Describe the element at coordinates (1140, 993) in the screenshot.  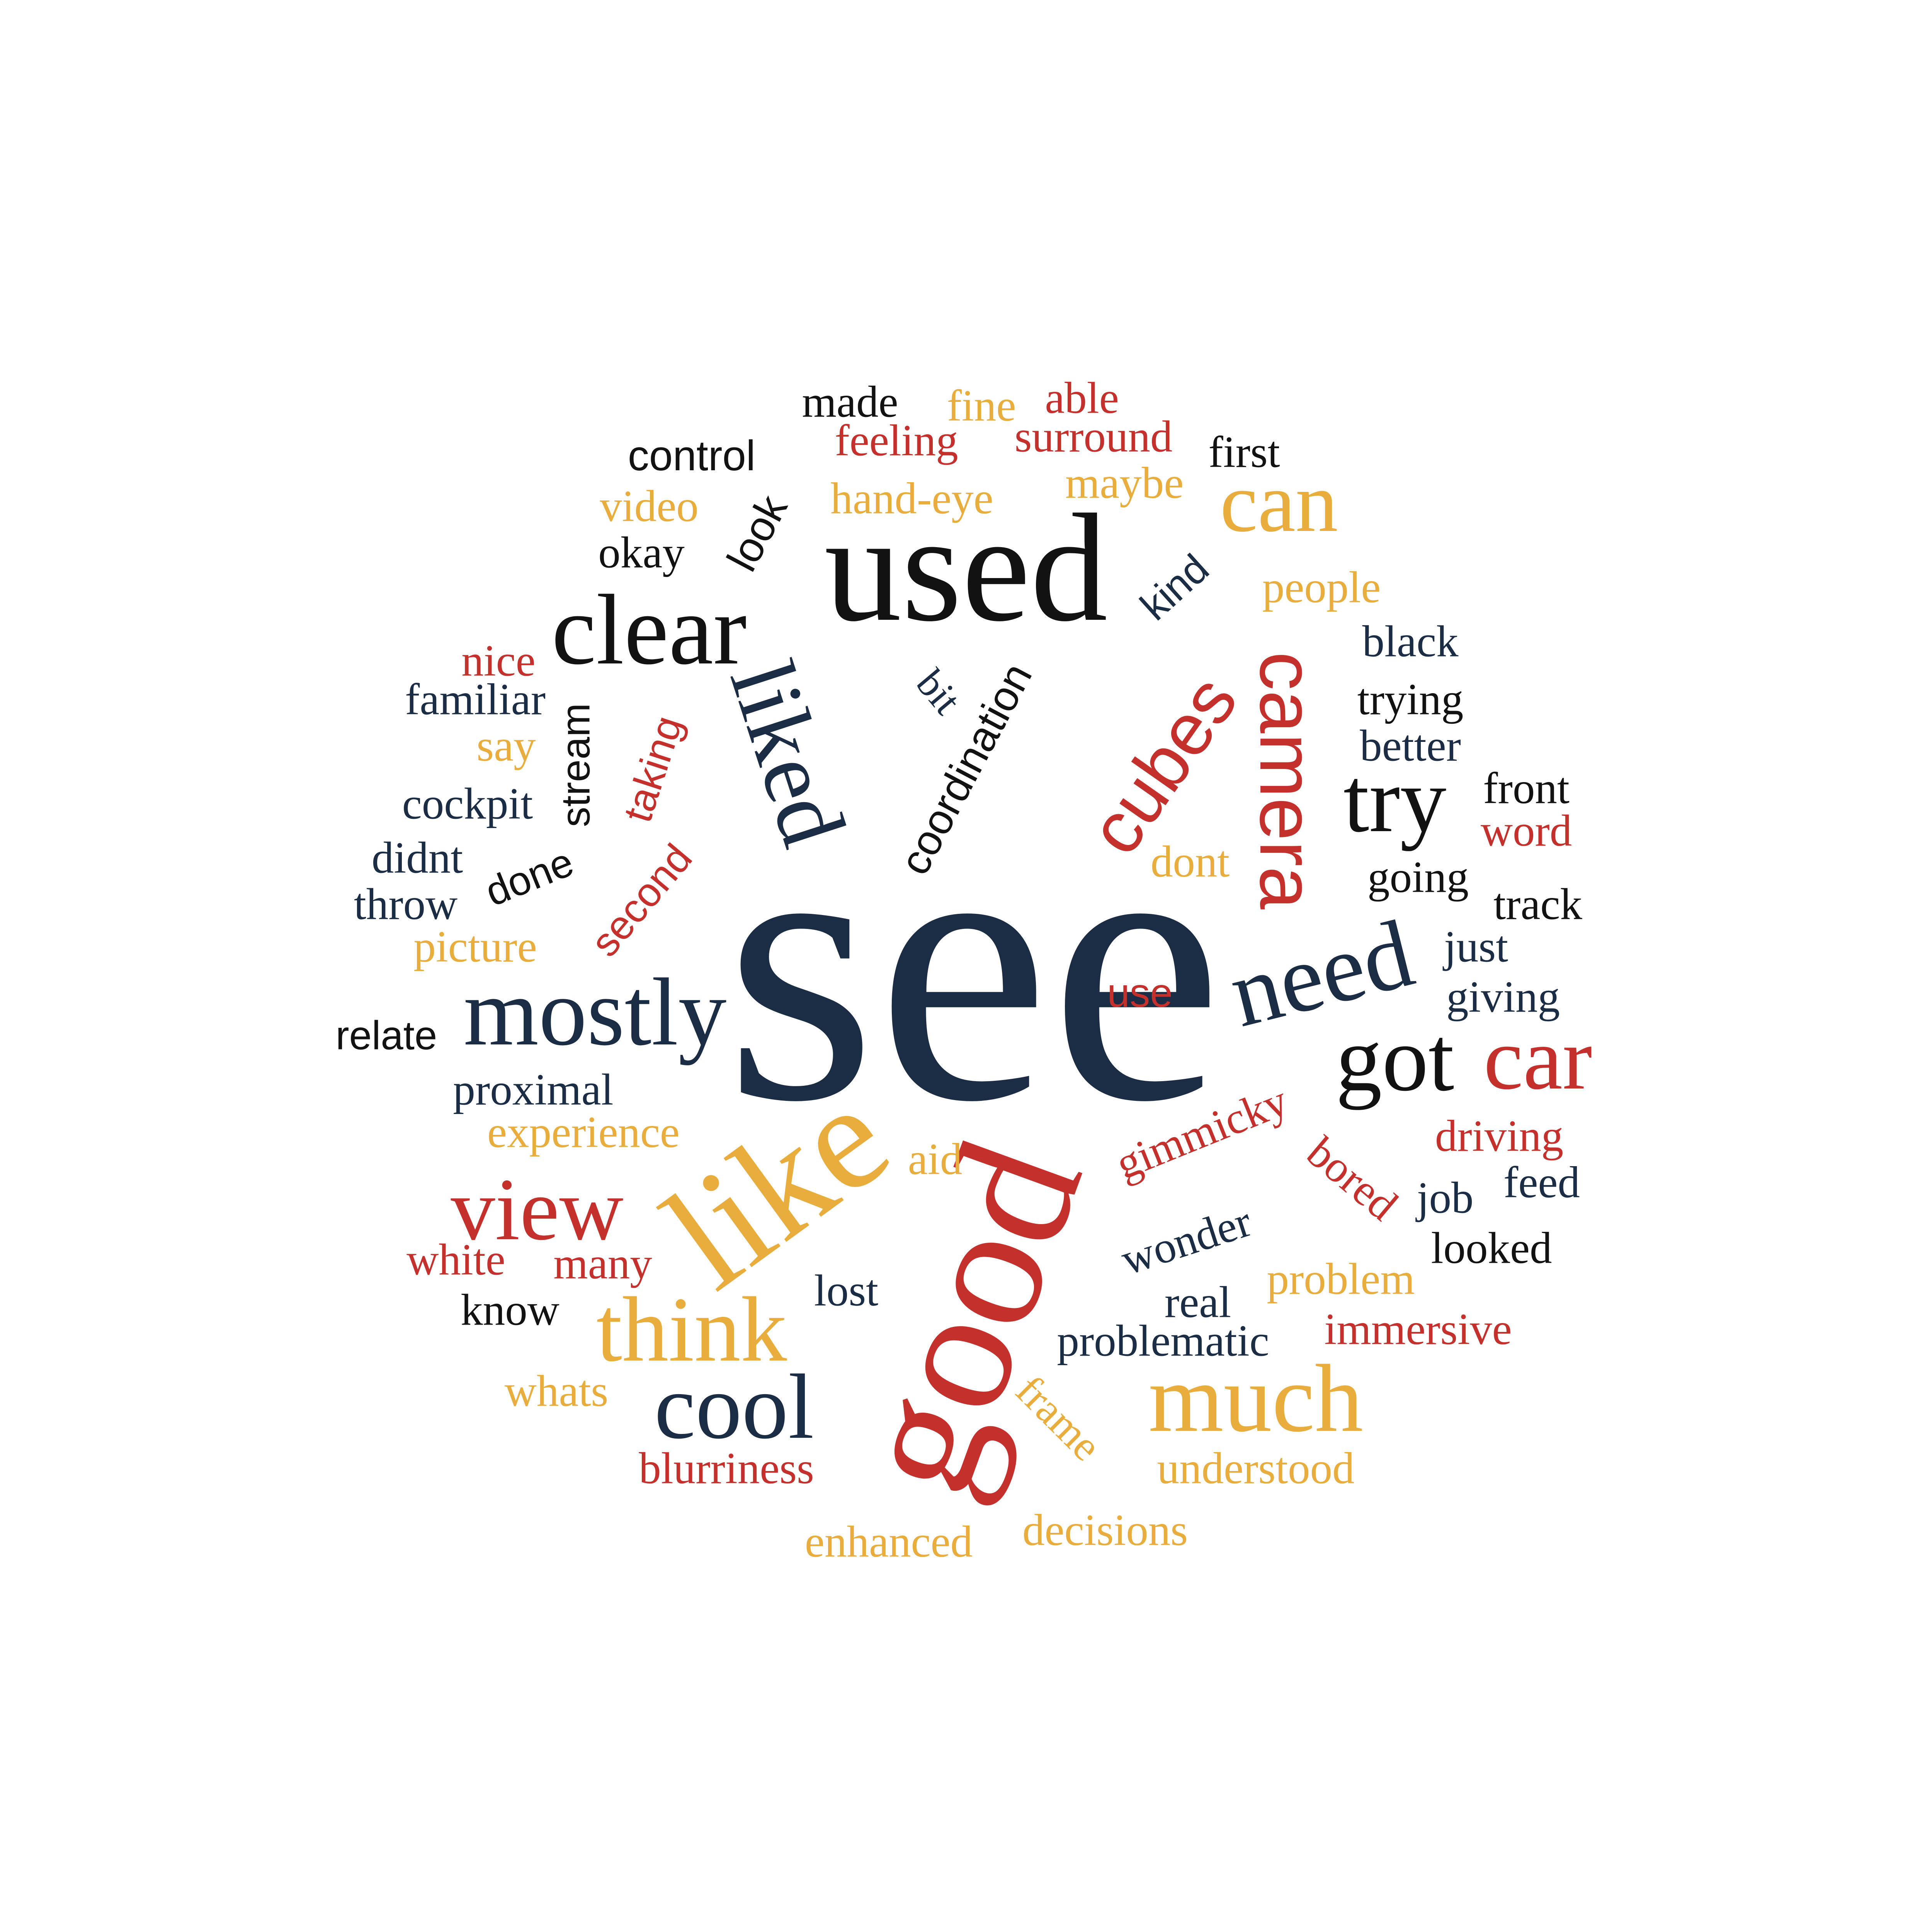
I see `word-use: use` at that location.